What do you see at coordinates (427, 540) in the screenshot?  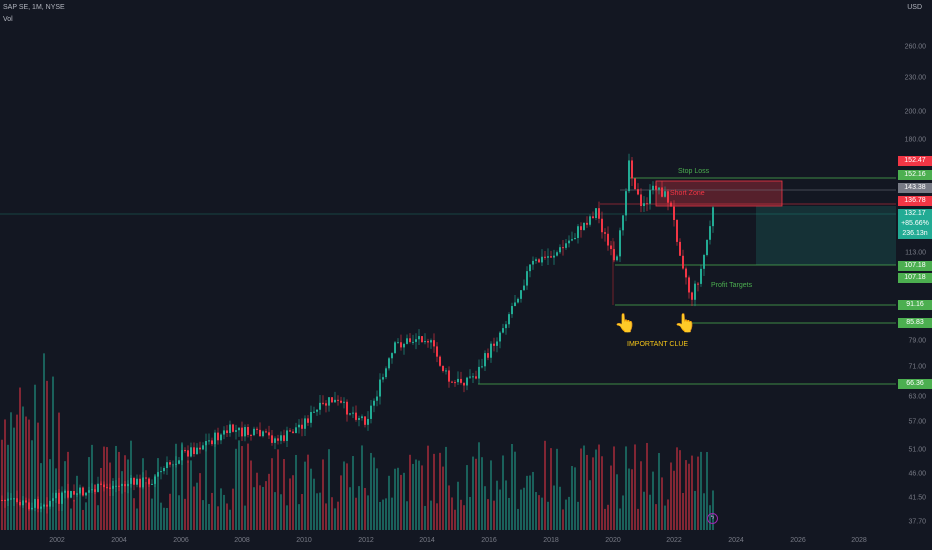 I see `year-tick: 2014` at bounding box center [427, 540].